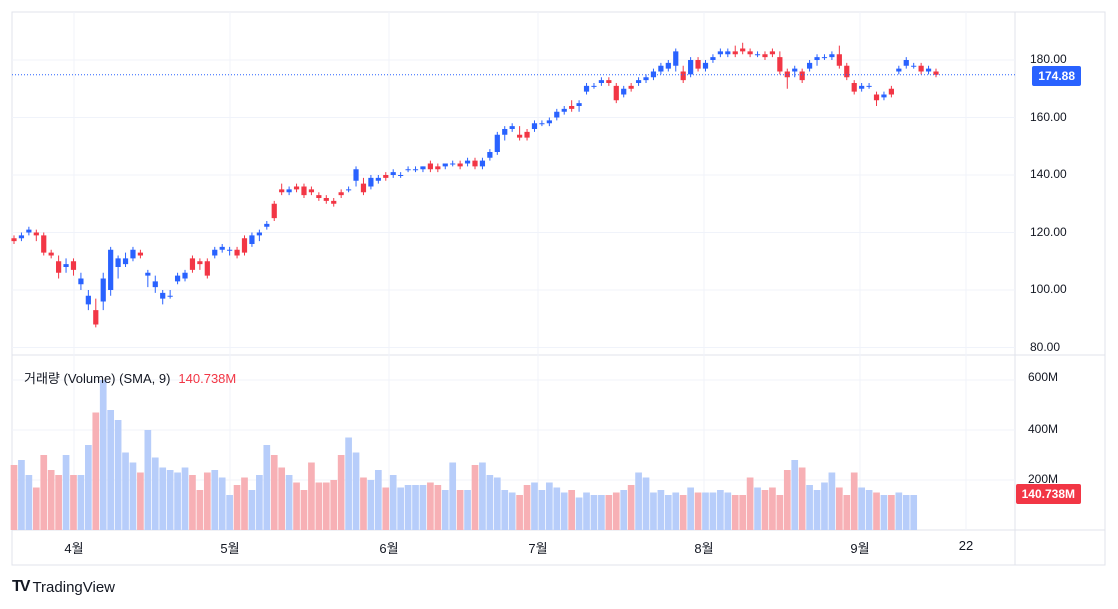 This screenshot has width=1118, height=609. What do you see at coordinates (1043, 429) in the screenshot?
I see `volume-tick-label: 400M` at bounding box center [1043, 429].